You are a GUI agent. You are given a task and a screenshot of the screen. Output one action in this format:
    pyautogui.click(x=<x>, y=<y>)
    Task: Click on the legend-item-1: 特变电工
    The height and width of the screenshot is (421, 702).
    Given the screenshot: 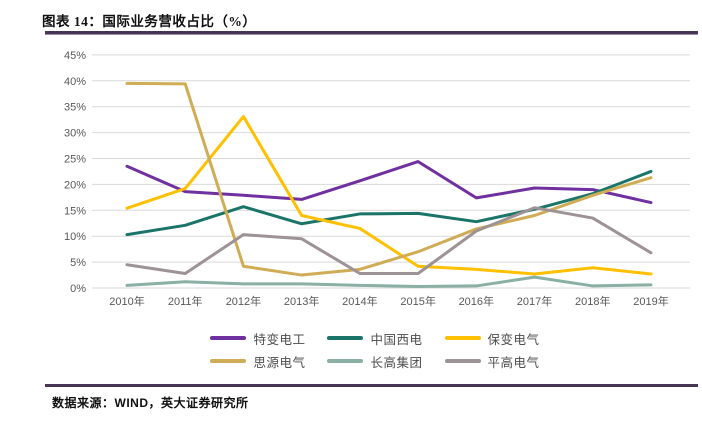 What is the action you would take?
    pyautogui.click(x=257, y=338)
    